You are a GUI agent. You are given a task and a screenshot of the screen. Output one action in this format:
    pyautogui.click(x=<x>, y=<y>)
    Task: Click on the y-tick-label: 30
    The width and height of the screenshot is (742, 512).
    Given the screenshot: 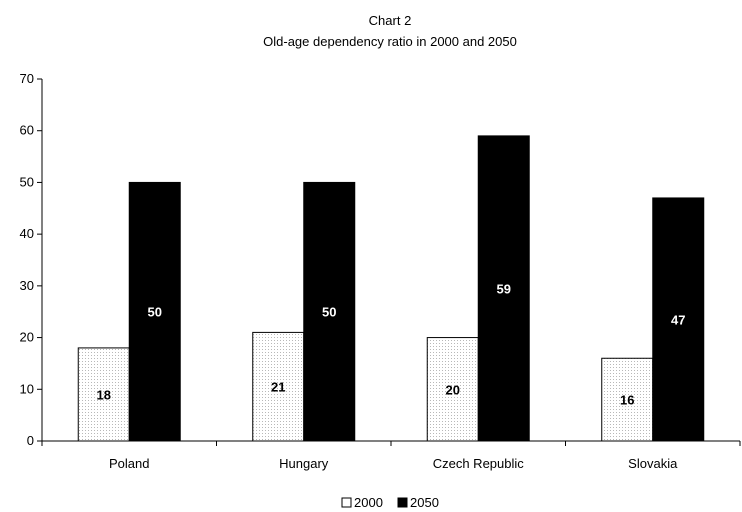 What is the action you would take?
    pyautogui.click(x=27, y=285)
    